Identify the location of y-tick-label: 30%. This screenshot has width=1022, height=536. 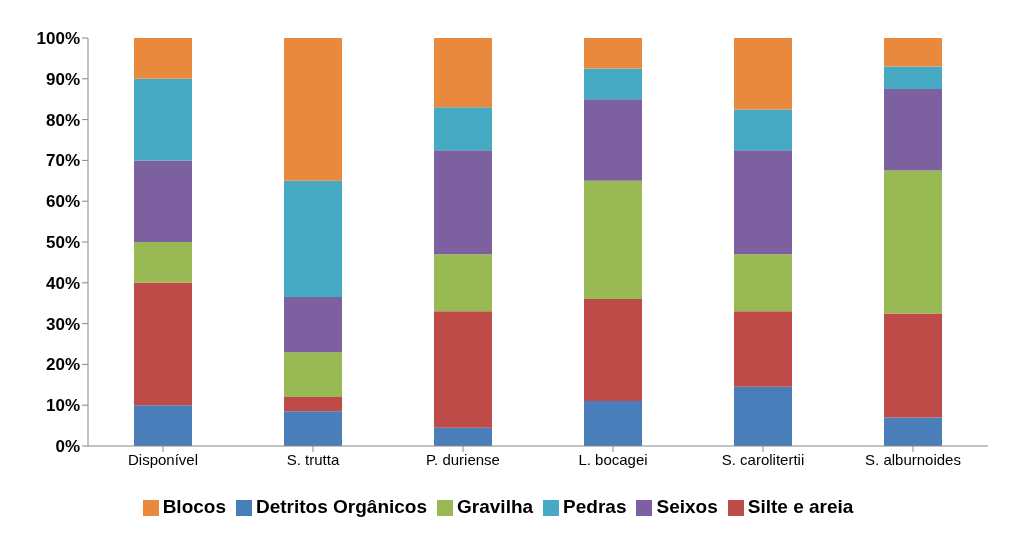
(62, 324).